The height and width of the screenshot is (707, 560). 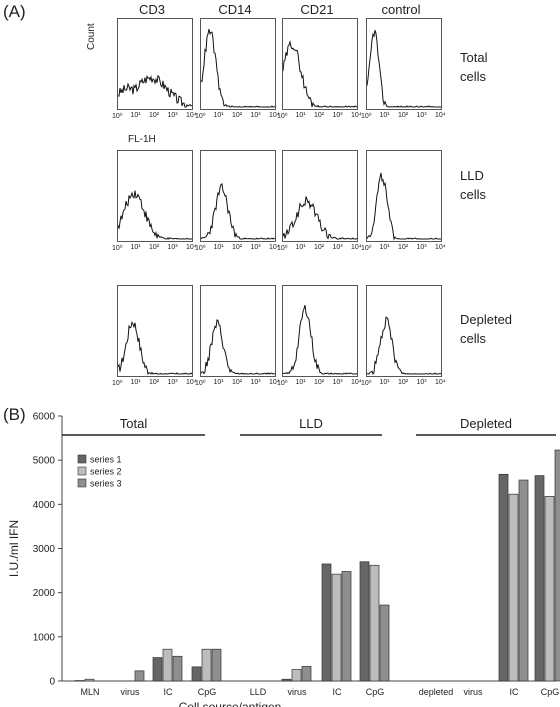 What do you see at coordinates (151, 9) in the screenshot?
I see `column-header-cd3: CD3` at bounding box center [151, 9].